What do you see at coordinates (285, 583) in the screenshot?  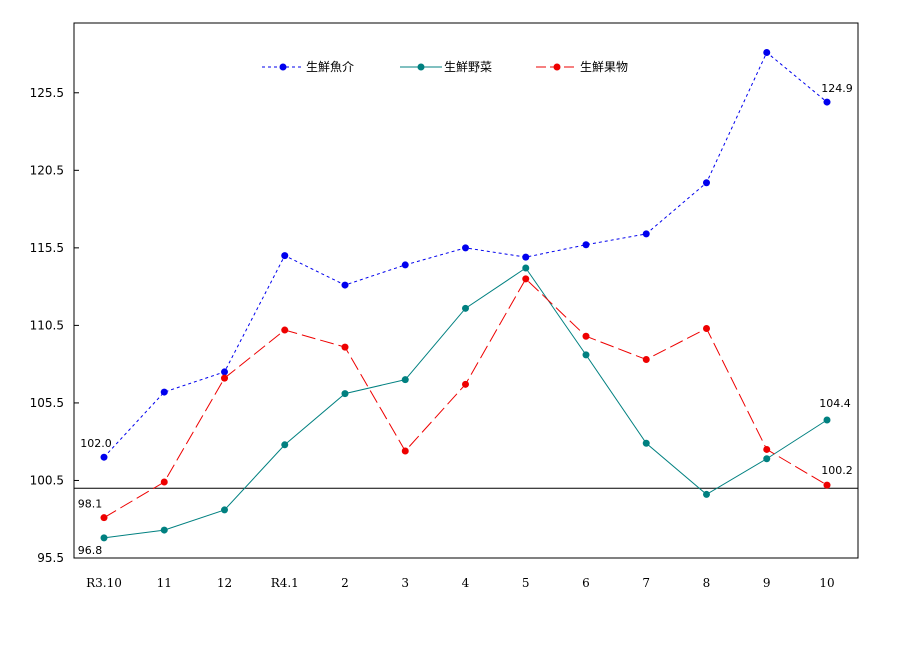 I see `x-tick-label: R4.1` at bounding box center [285, 583].